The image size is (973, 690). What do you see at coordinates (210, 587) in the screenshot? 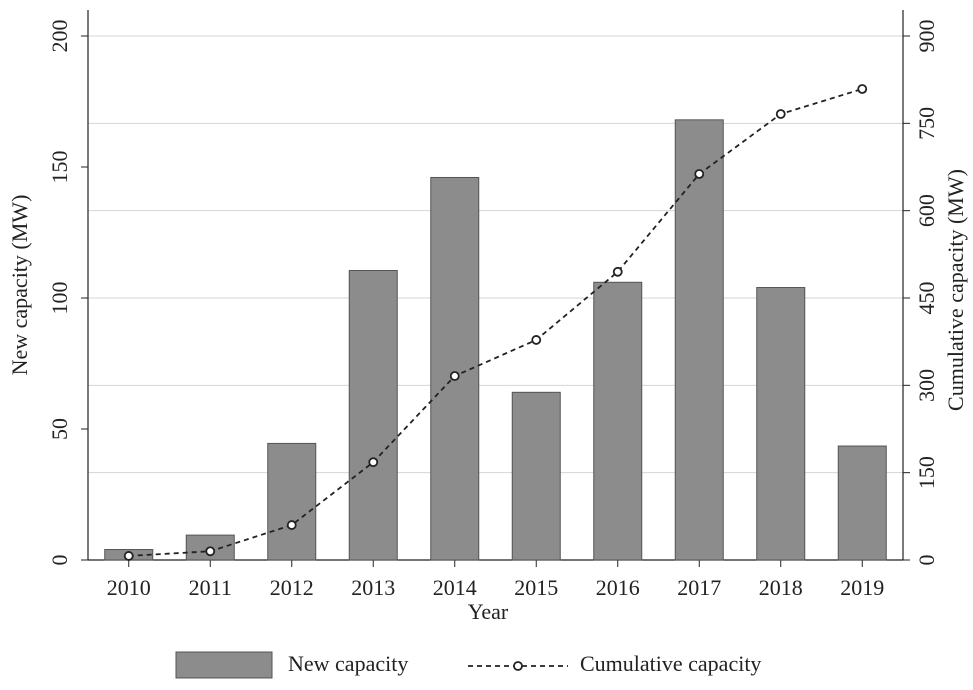
I see `x-tick-label: 2011` at bounding box center [210, 587].